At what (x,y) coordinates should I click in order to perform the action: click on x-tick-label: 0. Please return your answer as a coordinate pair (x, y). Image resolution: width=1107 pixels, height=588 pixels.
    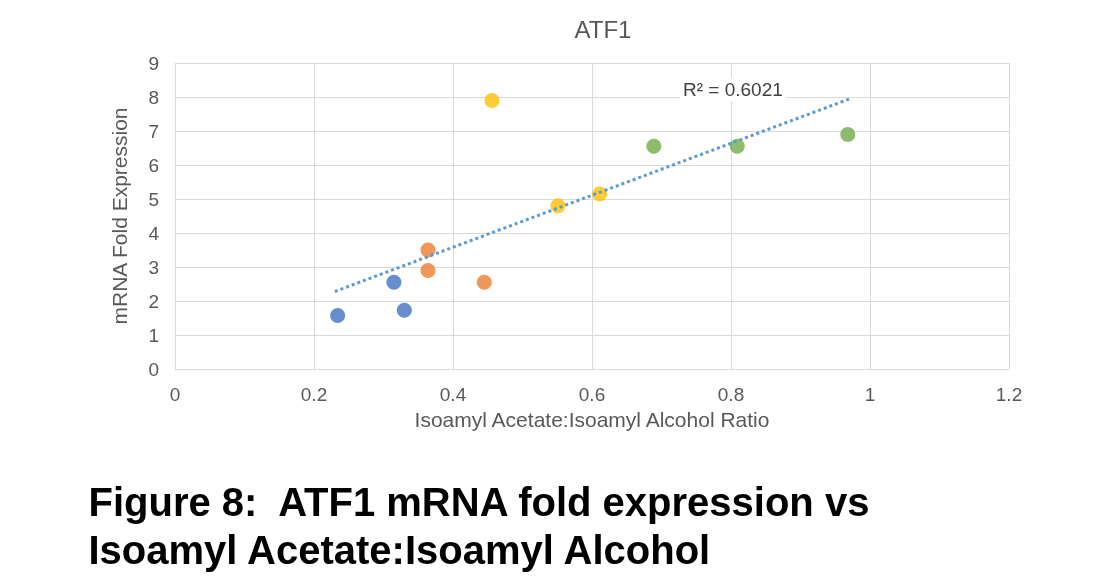
    Looking at the image, I should click on (175, 394).